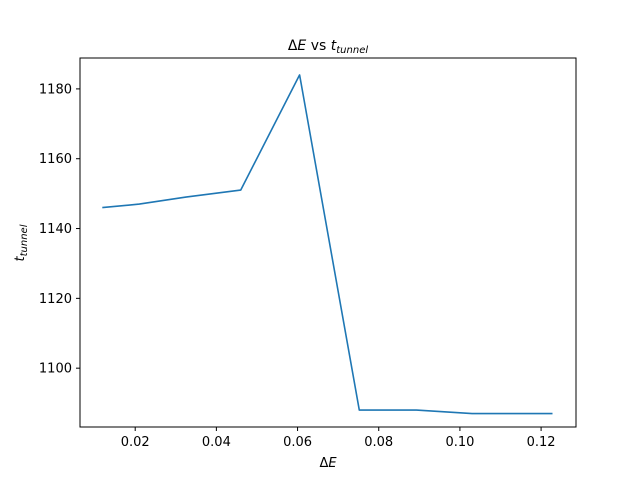 The height and width of the screenshot is (484, 640). Describe the element at coordinates (55, 299) in the screenshot. I see `y-tick-label: 1120` at that location.